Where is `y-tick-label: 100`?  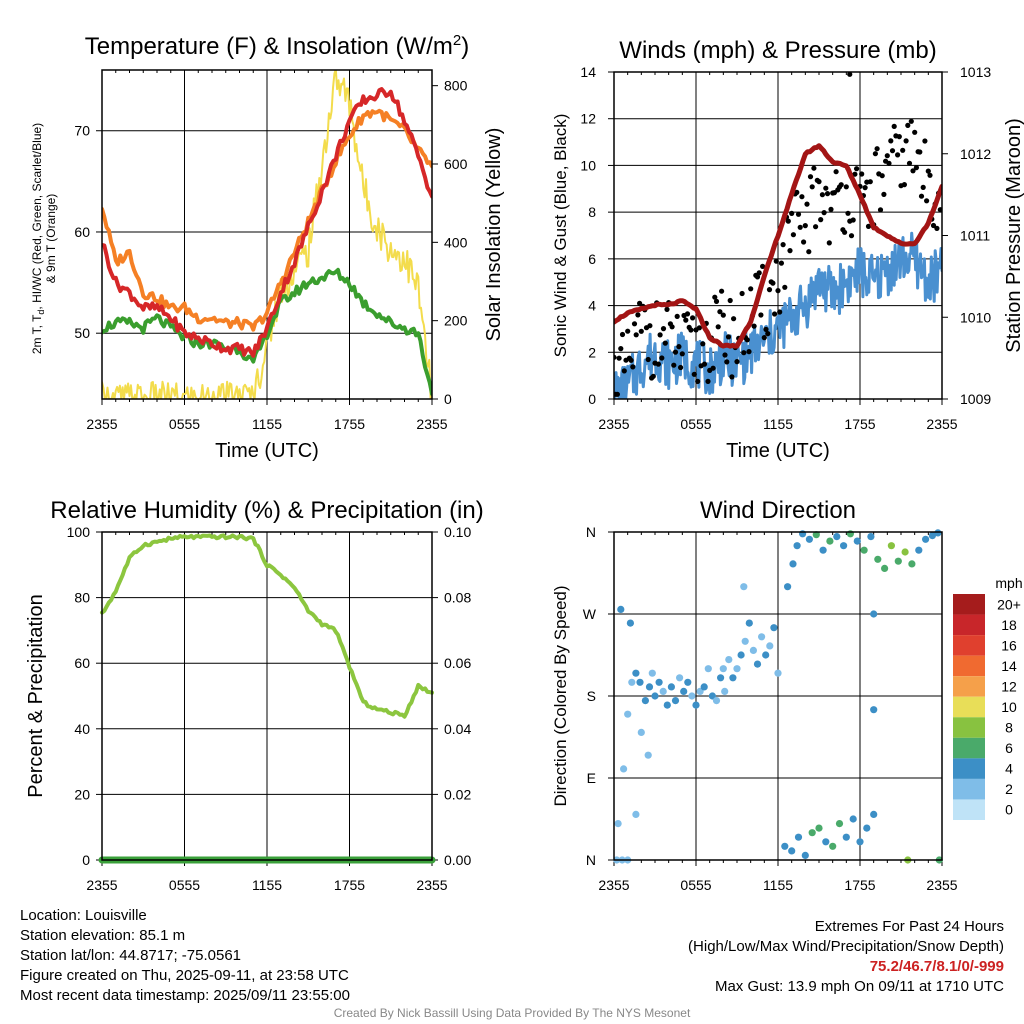 y-tick-label: 100 is located at coordinates (79, 532).